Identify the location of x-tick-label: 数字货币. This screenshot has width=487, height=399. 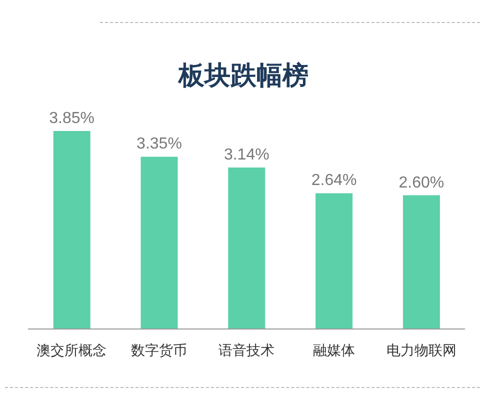
(159, 350).